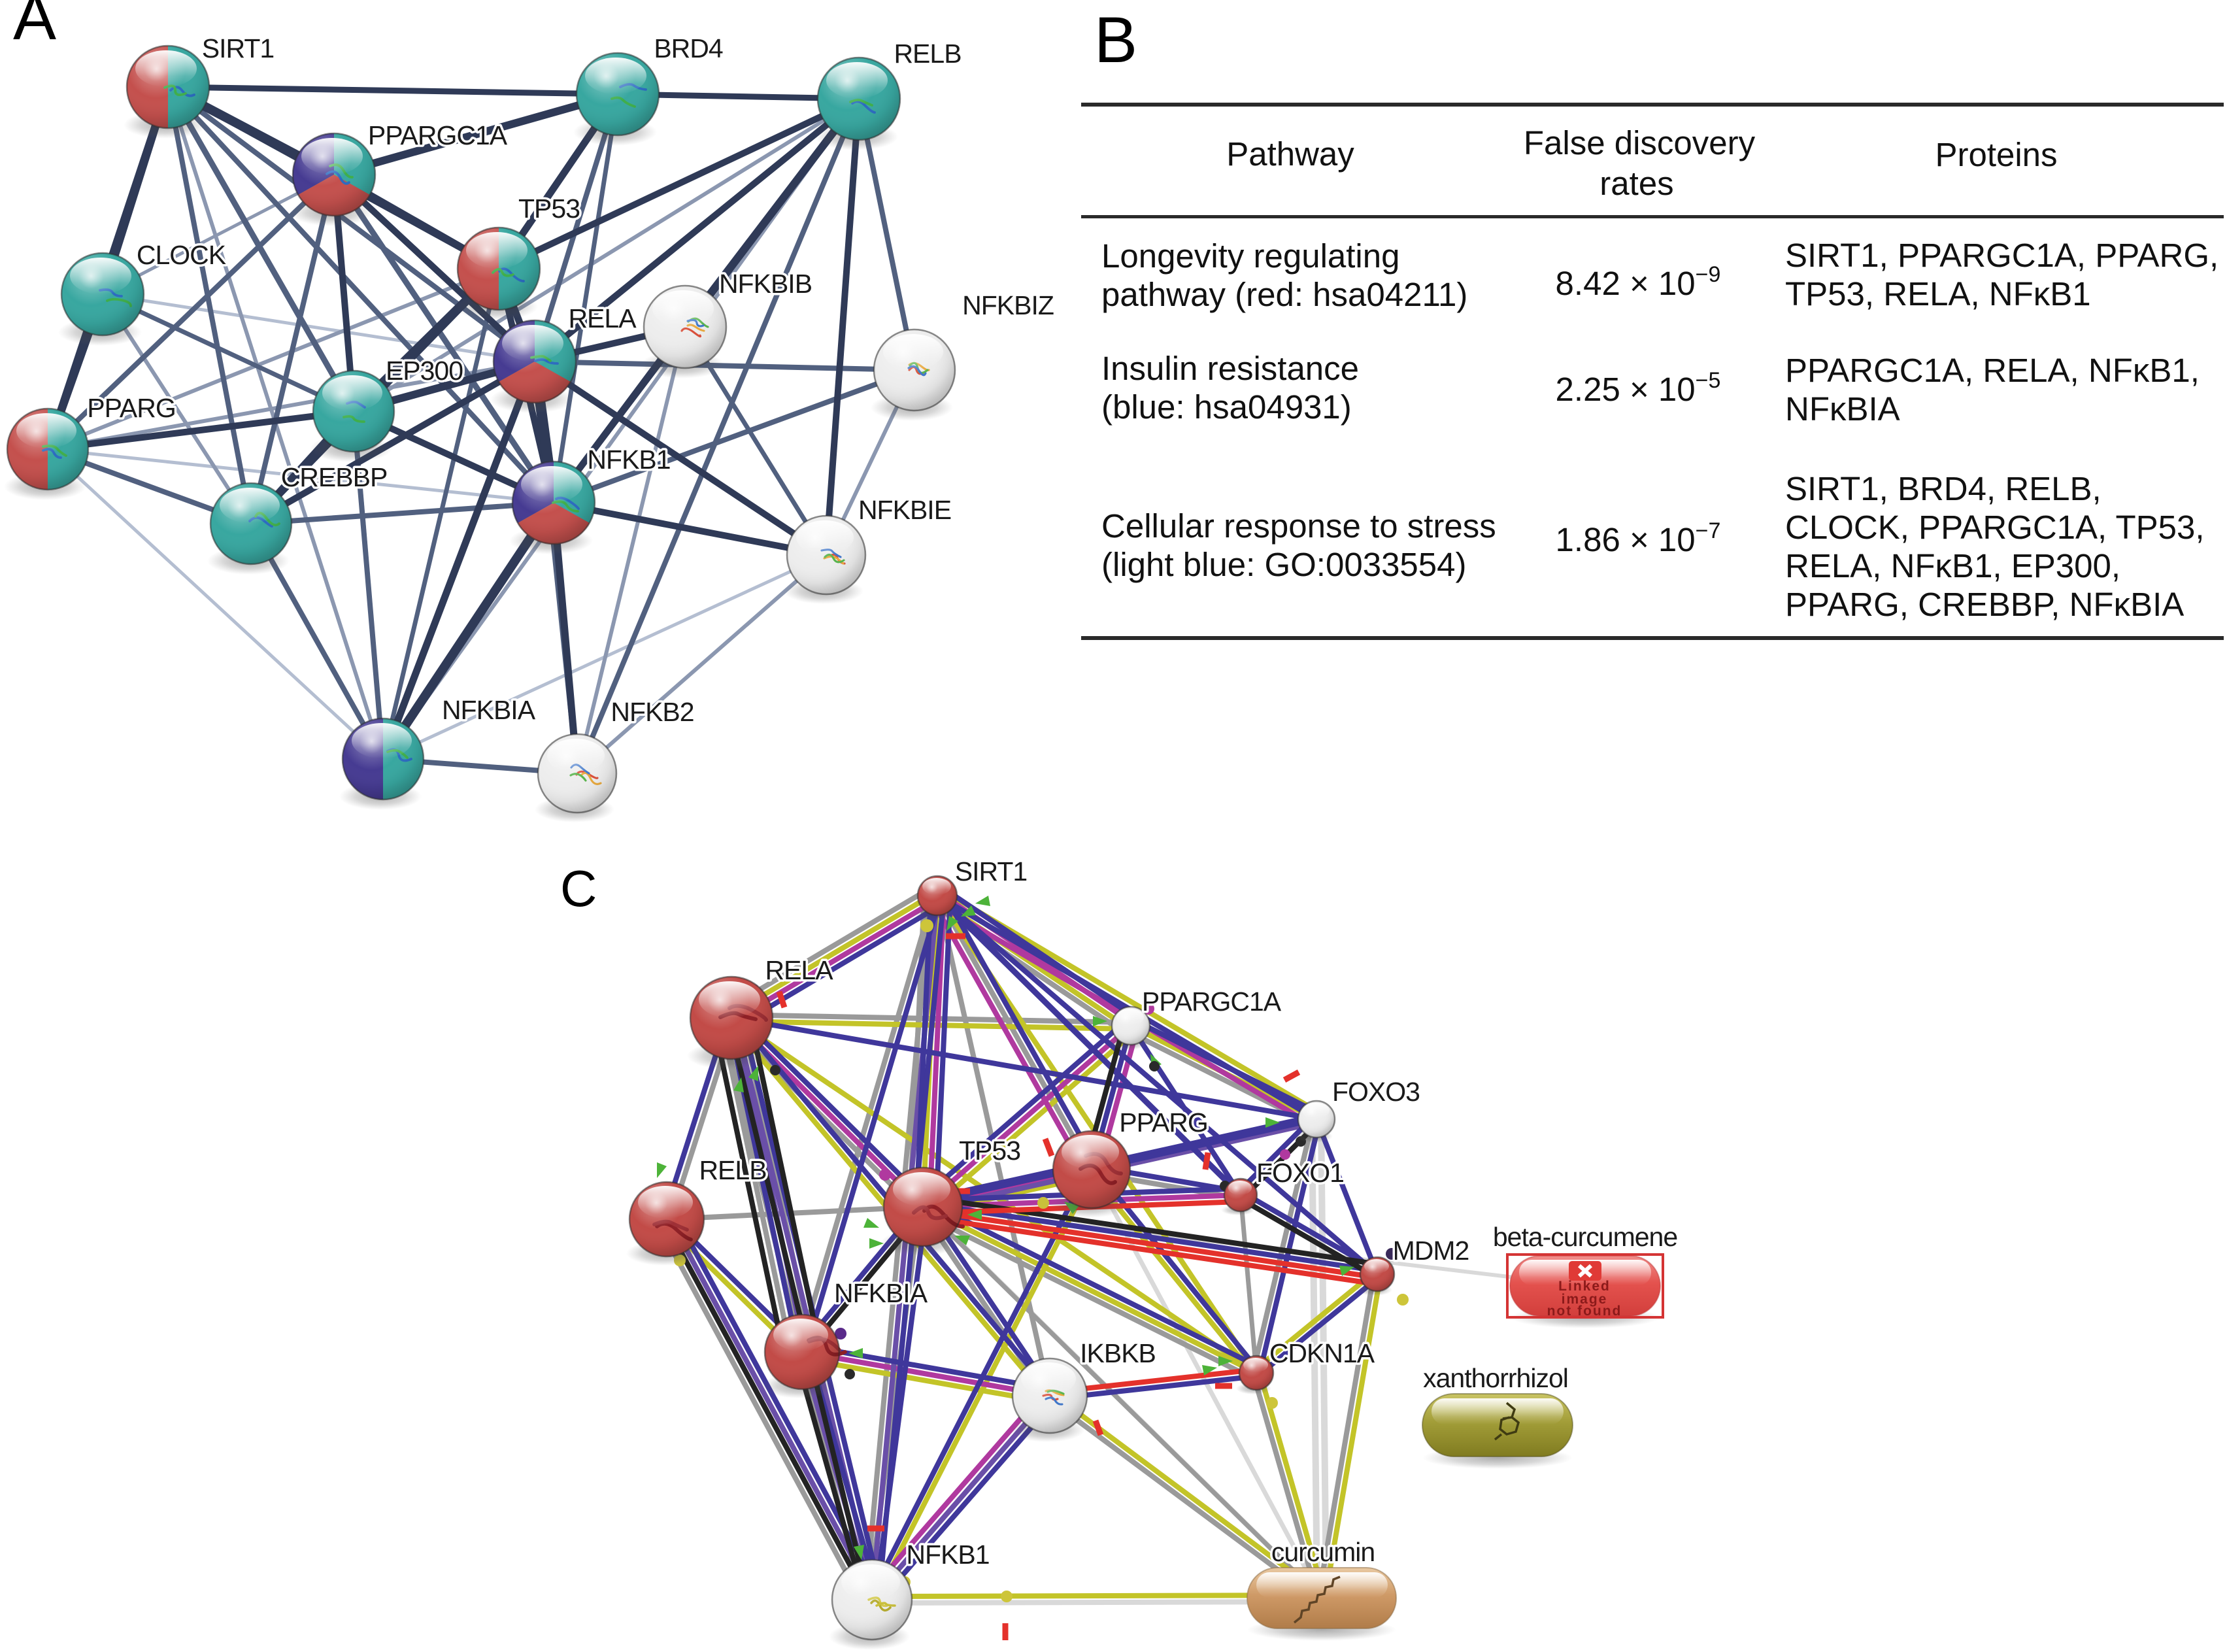 This screenshot has width=2227, height=1652. Describe the element at coordinates (1992, 370) in the screenshot. I see `svg-text: PPARGC1A, RELA, NFκB1,` at that location.